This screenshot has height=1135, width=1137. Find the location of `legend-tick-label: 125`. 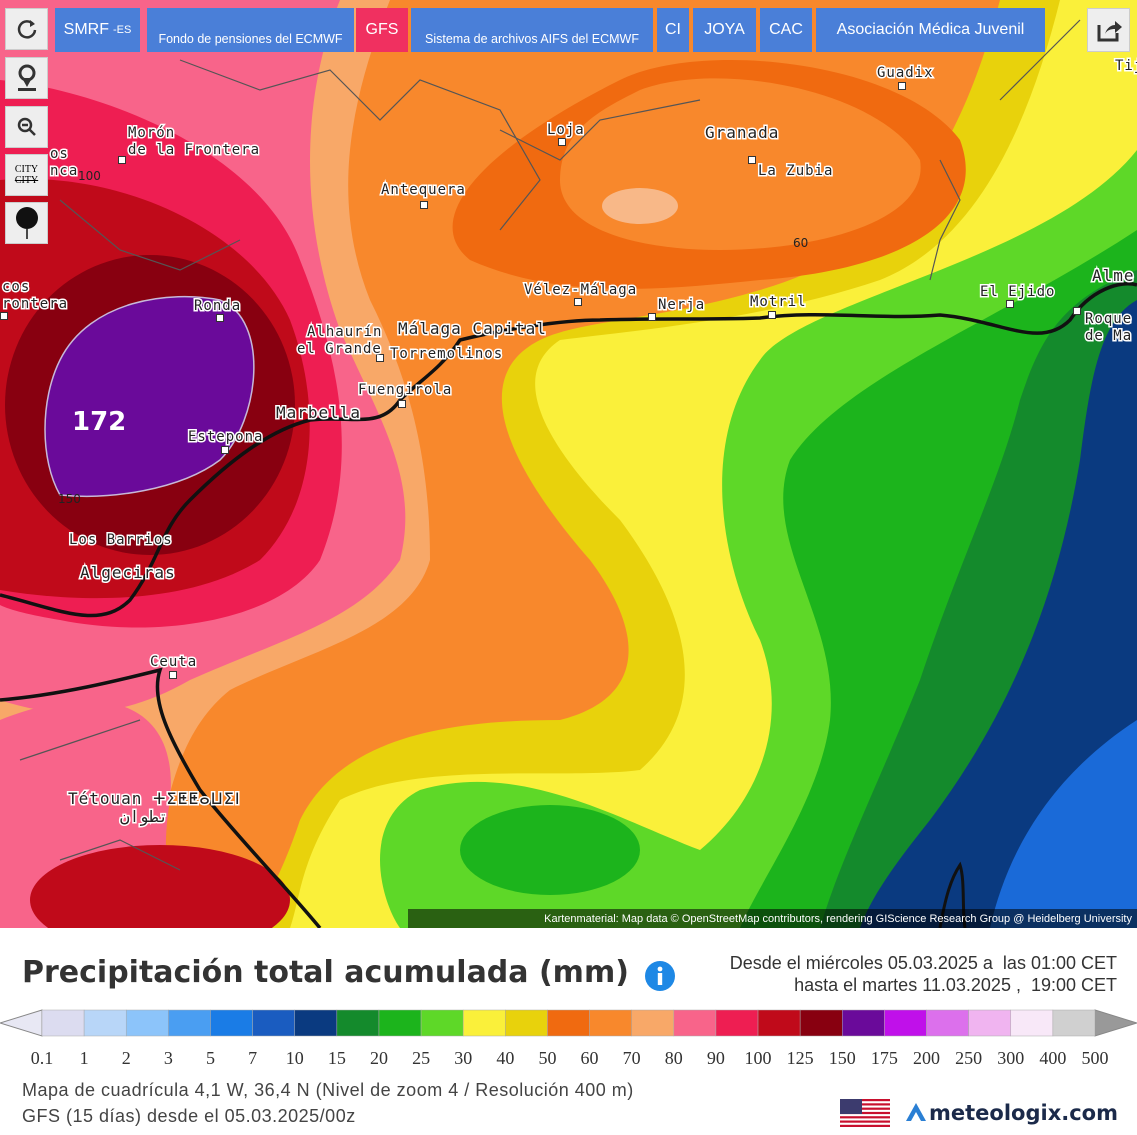

legend-tick-label: 125 is located at coordinates (800, 1058).